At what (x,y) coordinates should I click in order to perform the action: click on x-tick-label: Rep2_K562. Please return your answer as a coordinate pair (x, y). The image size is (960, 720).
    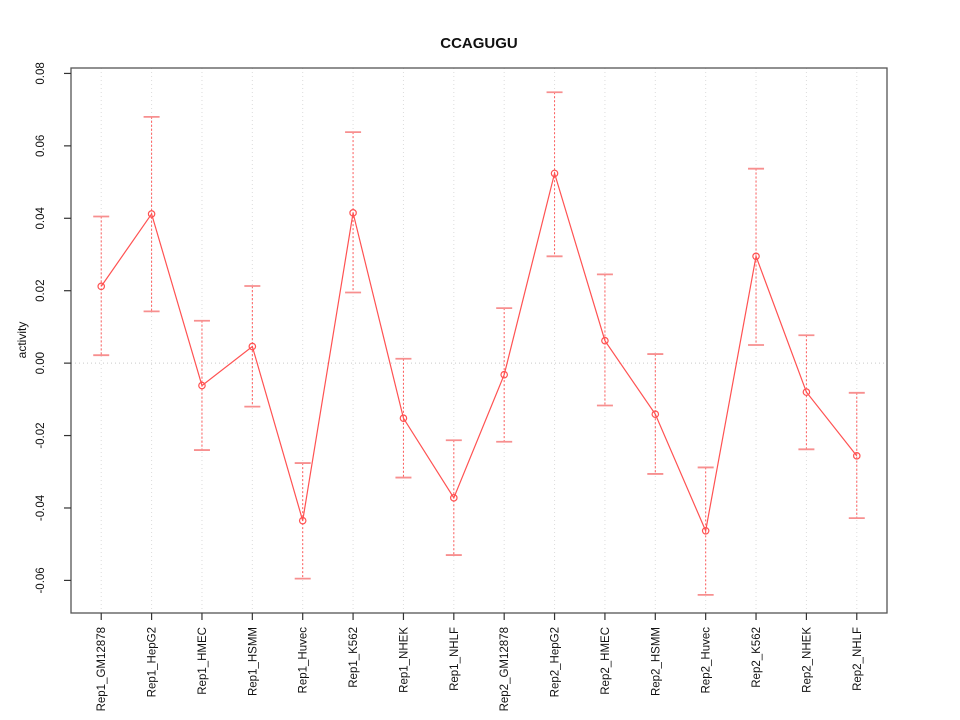
    Looking at the image, I should click on (757, 657).